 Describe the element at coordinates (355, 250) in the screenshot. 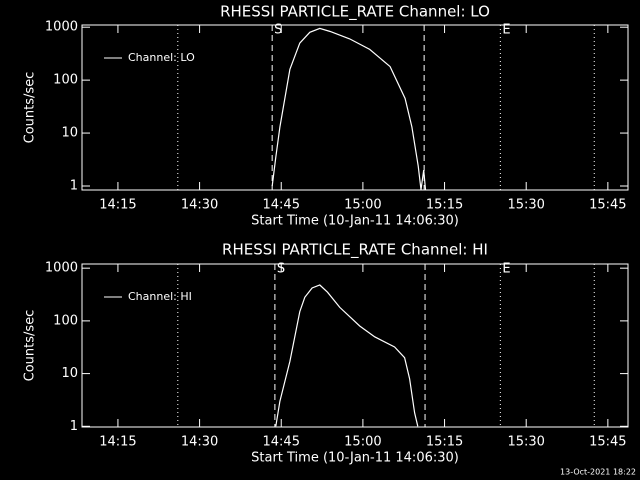

I see `chart-title: RHESSI PARTICLE_RATE Channel: HI` at that location.